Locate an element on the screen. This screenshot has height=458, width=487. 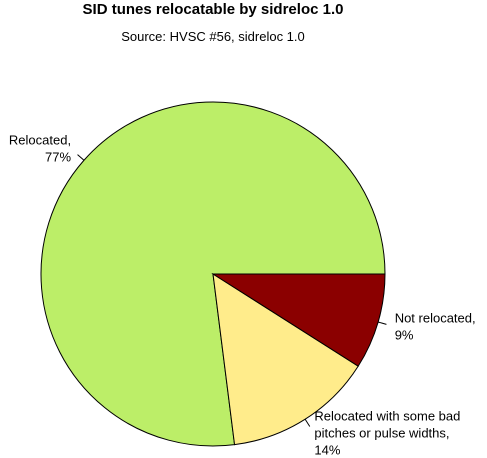
chart-subtitle: Source: HVSC #56, sidreloc 1.0 is located at coordinates (213, 36).